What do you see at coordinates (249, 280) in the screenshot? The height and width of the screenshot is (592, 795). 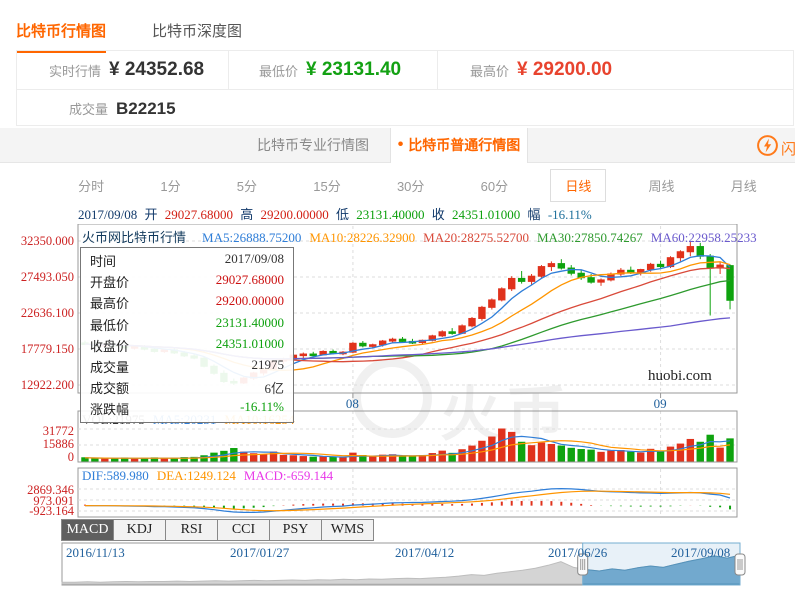 I see `tooltip-value: 29027.68000` at bounding box center [249, 280].